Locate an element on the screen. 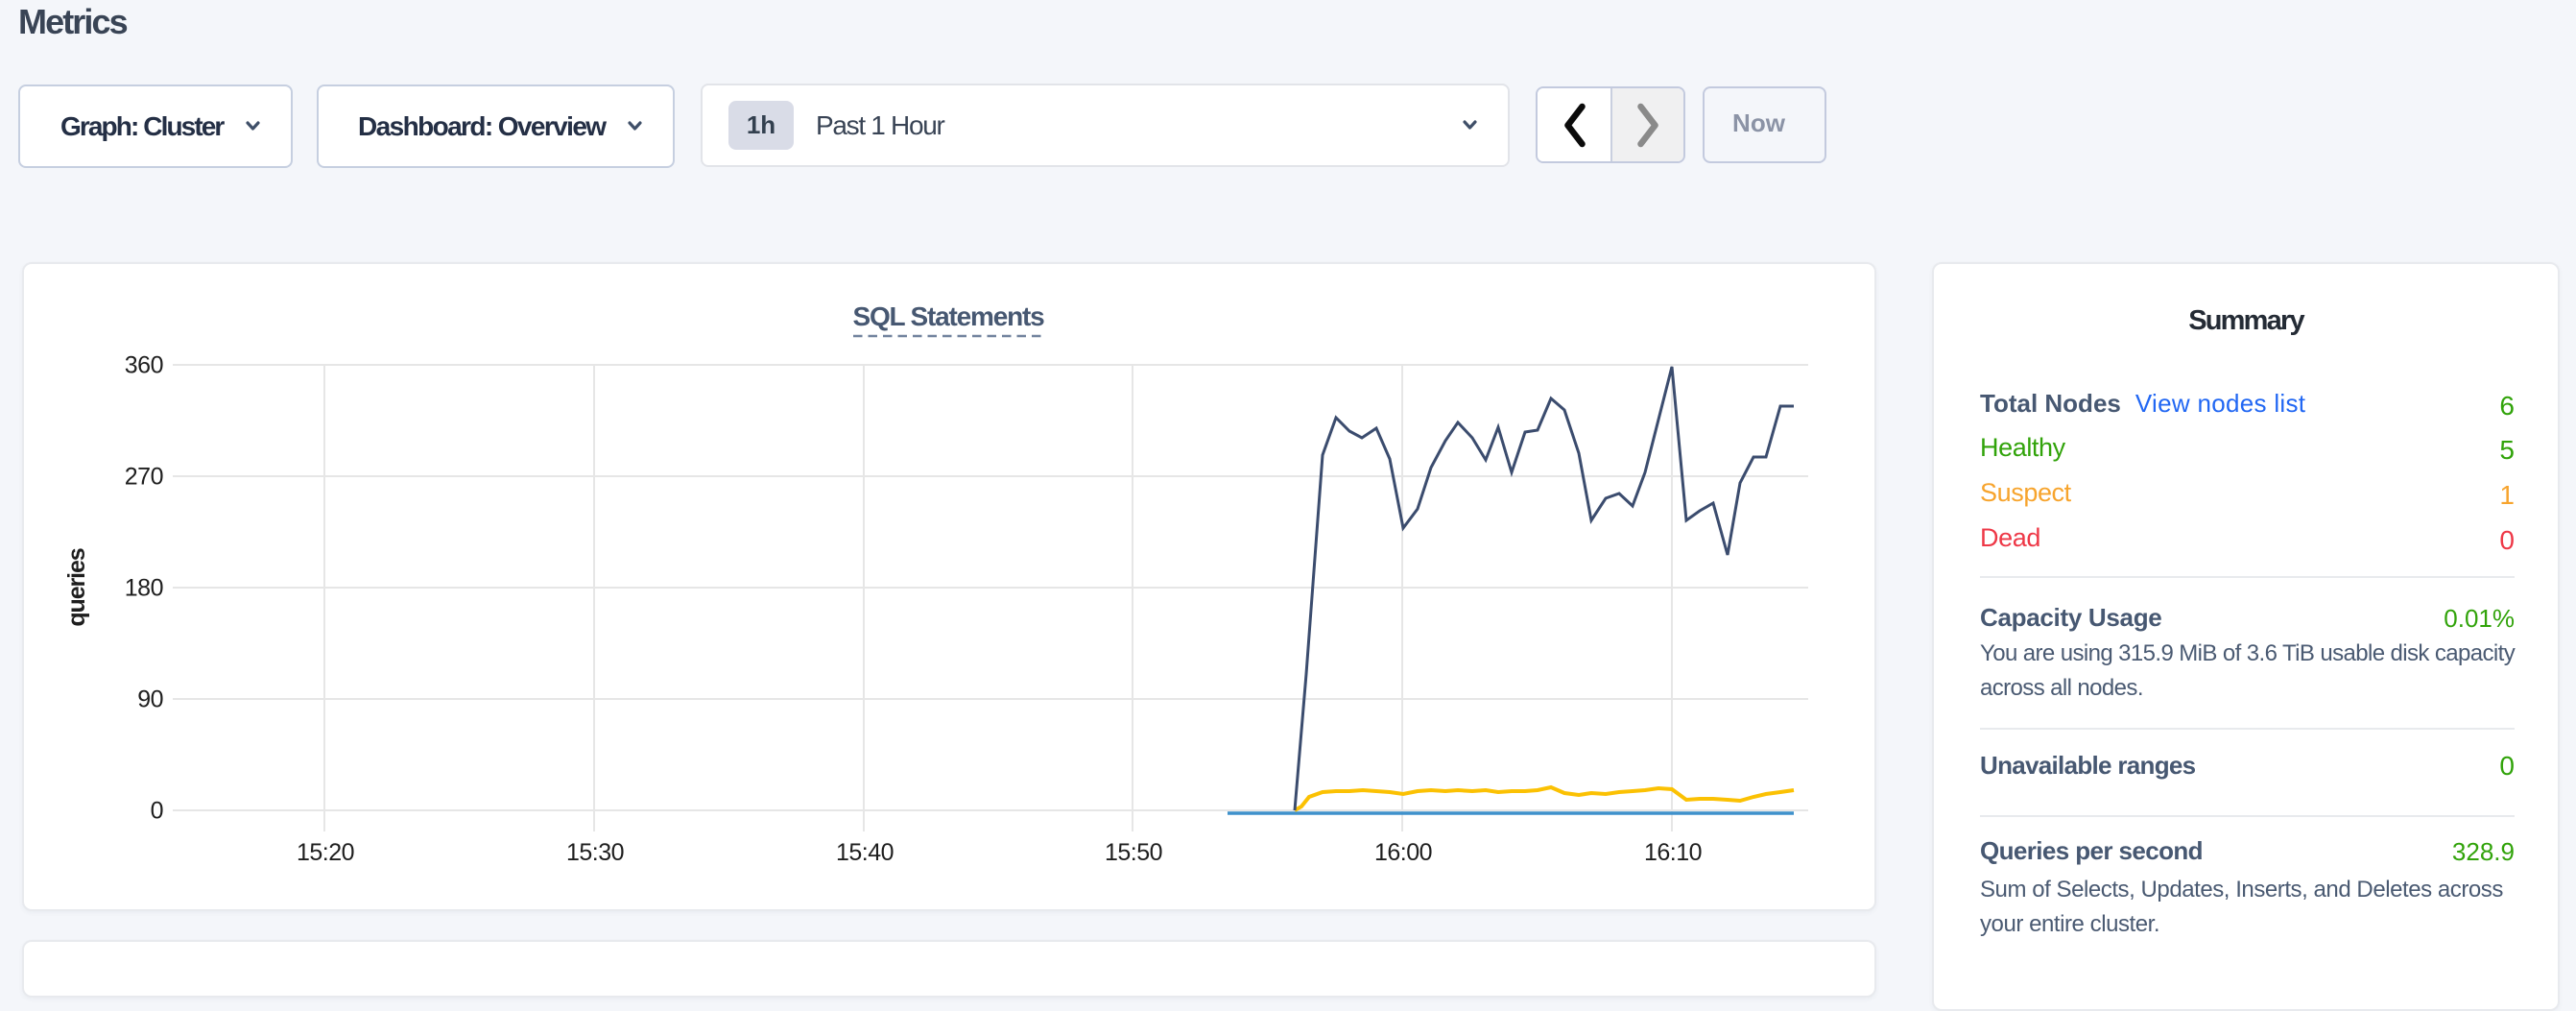 The height and width of the screenshot is (1011, 2576). svg-text: 15:50 is located at coordinates (1133, 853).